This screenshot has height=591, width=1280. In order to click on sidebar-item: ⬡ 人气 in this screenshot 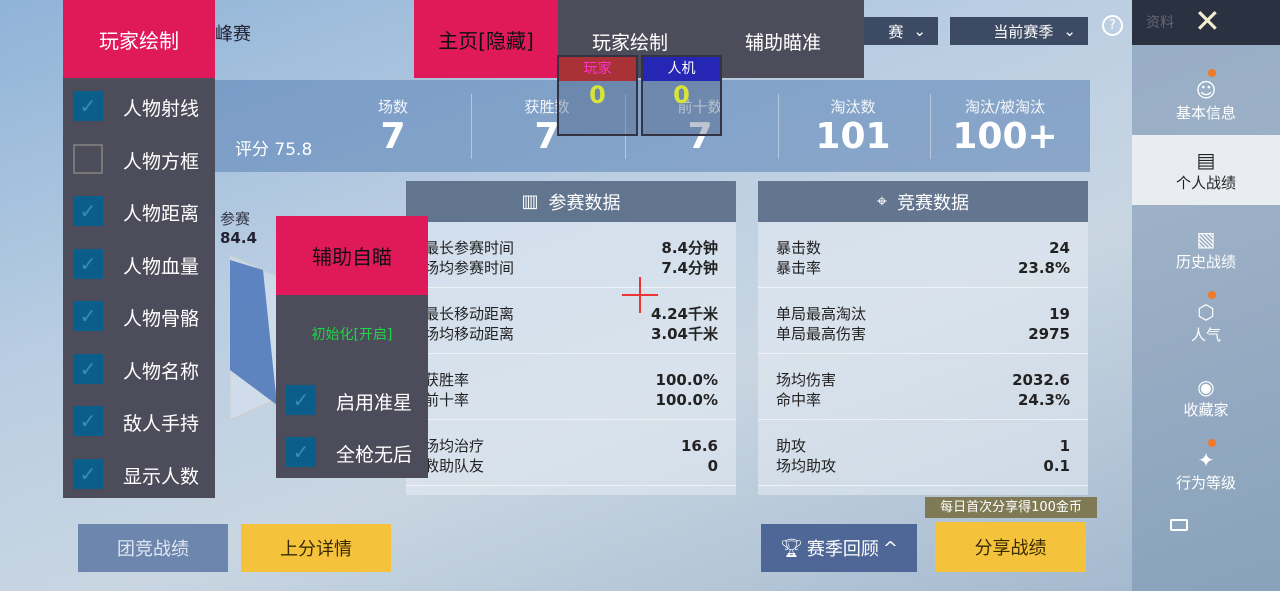, I will do `click(1206, 322)`.